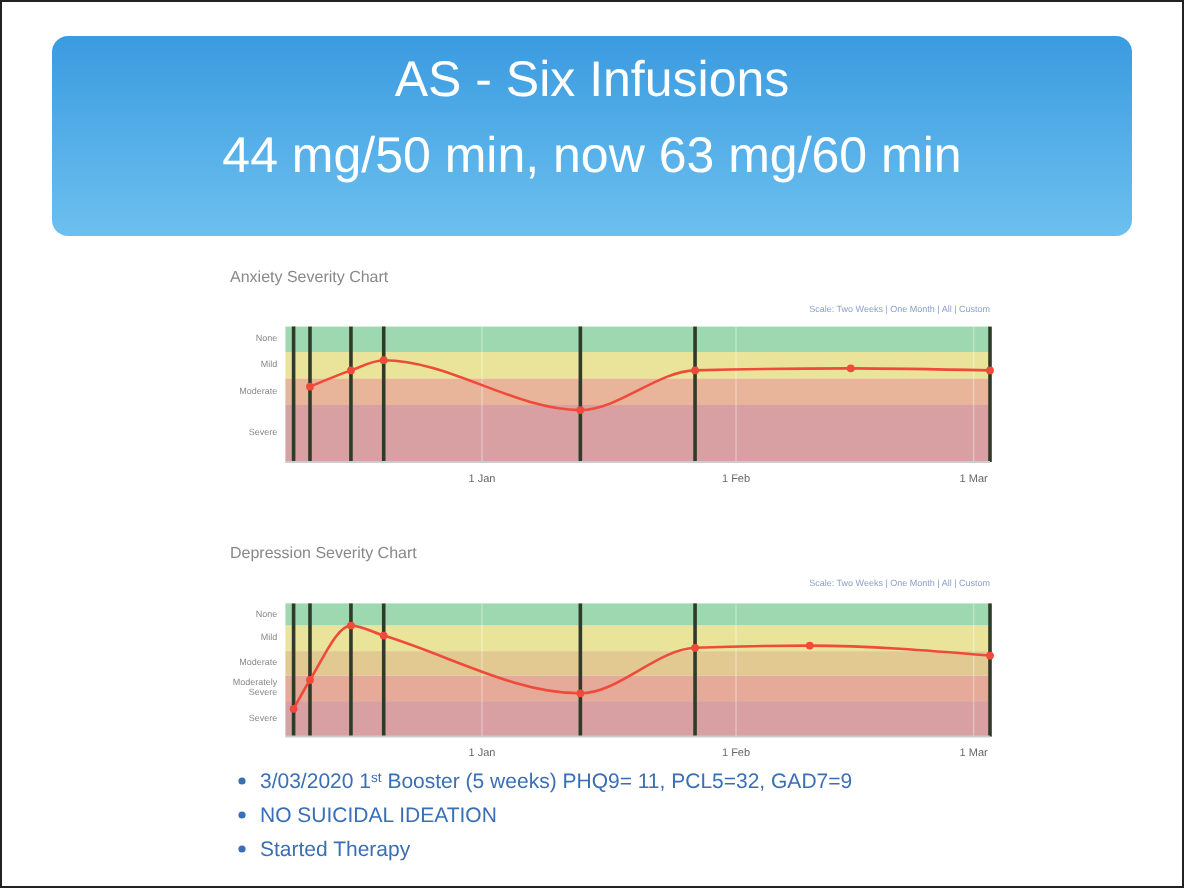 This screenshot has height=888, width=1184. What do you see at coordinates (378, 816) in the screenshot?
I see `text: NO SUICIDAL IDEATION` at bounding box center [378, 816].